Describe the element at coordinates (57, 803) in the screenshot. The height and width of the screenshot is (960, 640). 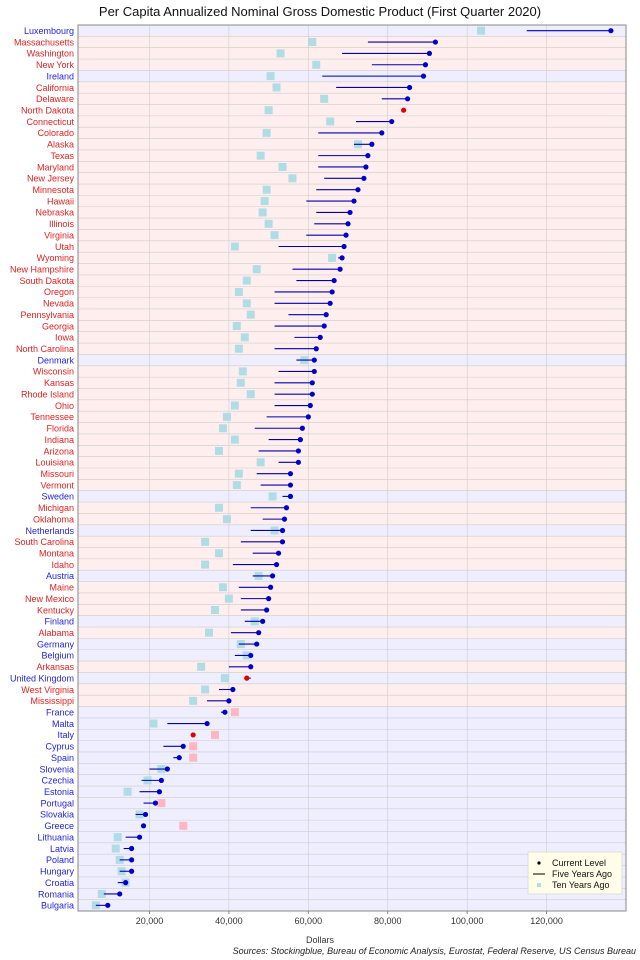
I see `row-label: Portugal` at that location.